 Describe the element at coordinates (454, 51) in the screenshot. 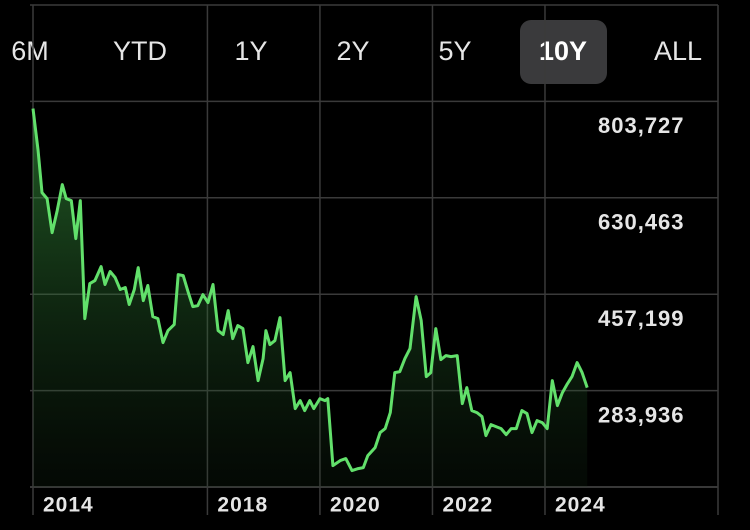

I see `range-tab: 5Y` at that location.